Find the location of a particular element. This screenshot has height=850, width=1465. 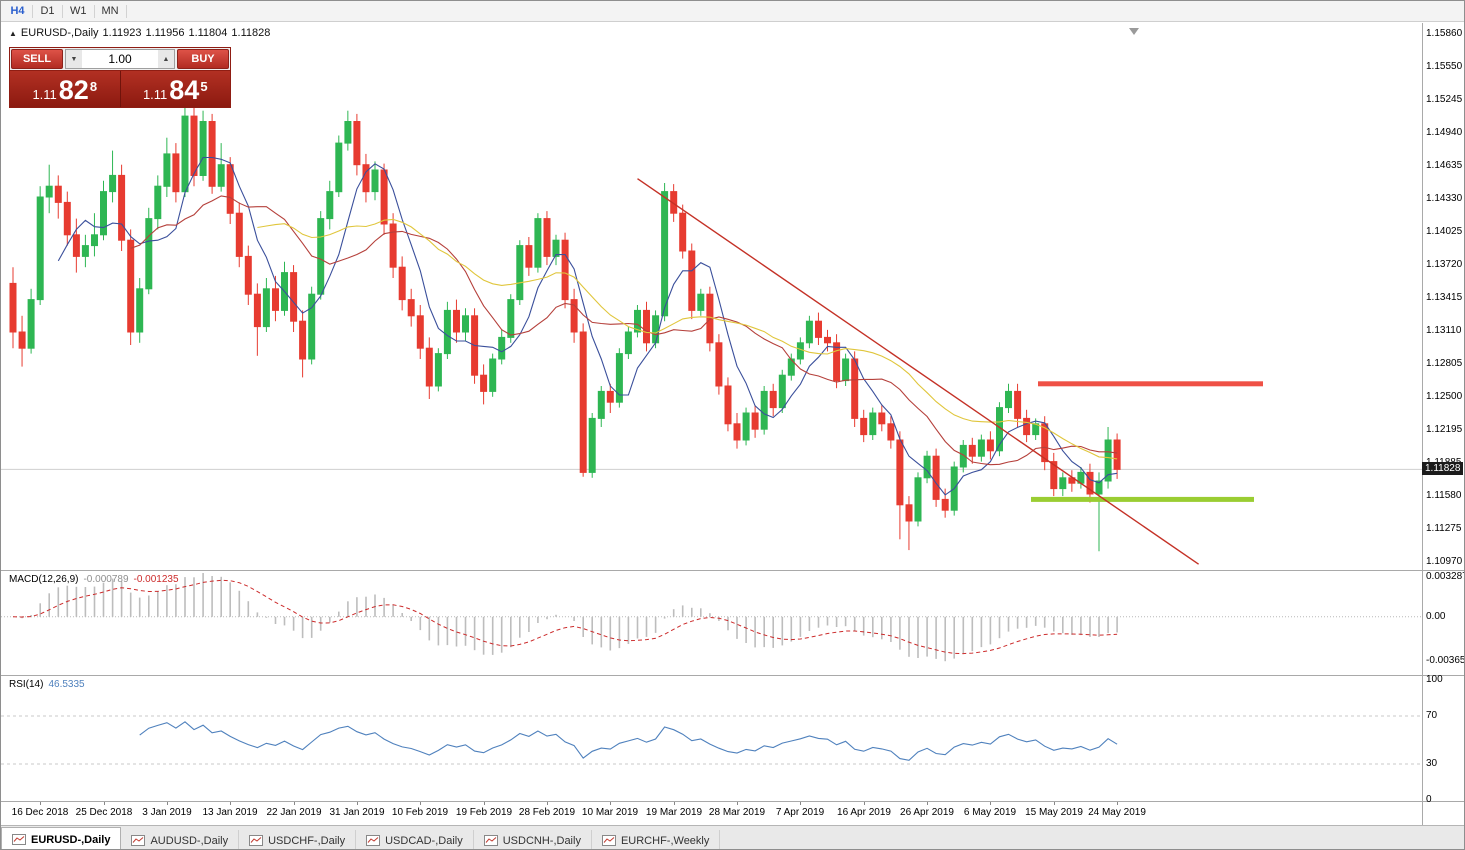

rsi-axis-label: 70 is located at coordinates (1432, 715).